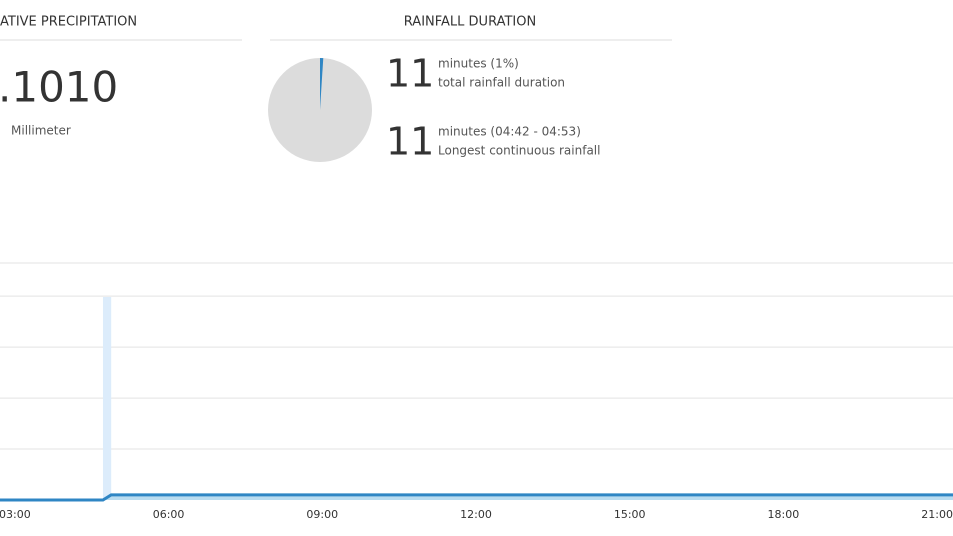 The width and height of the screenshot is (953, 536). I want to click on x-tick-label: 15:00, so click(630, 514).